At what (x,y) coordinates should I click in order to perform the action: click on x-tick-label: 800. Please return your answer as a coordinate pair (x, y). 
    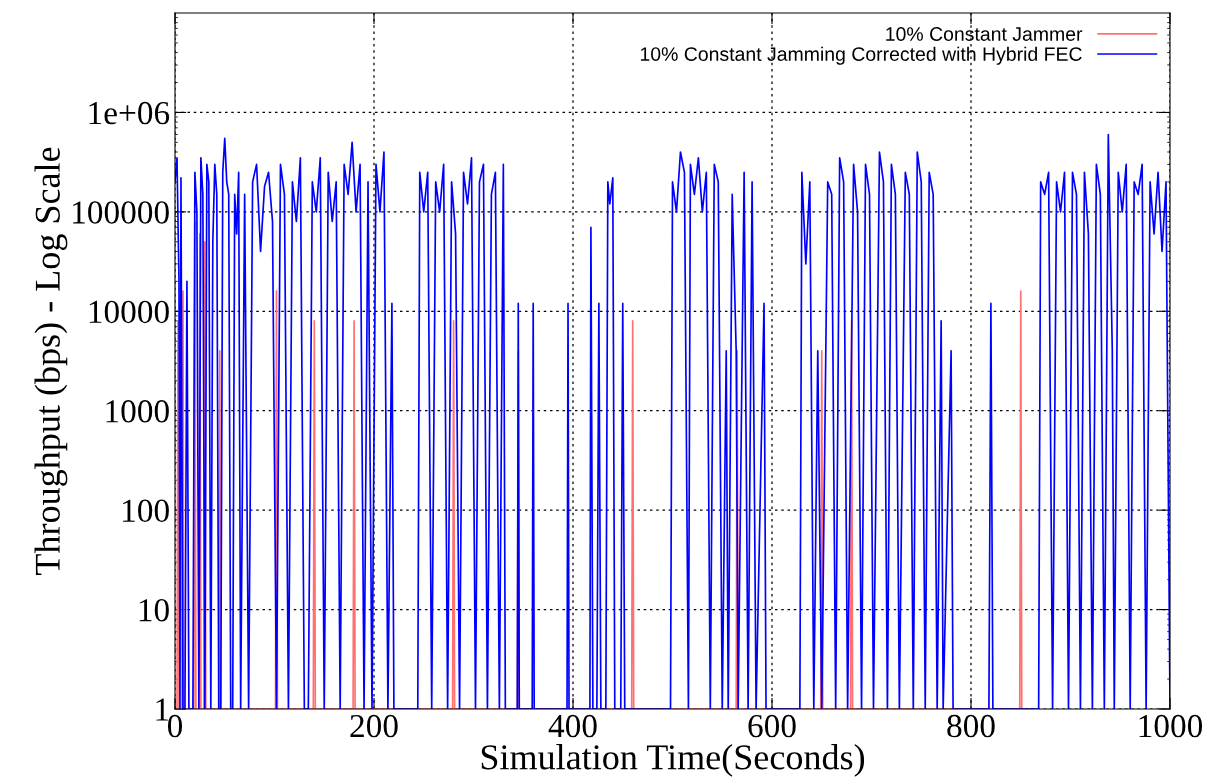
    Looking at the image, I should click on (971, 726).